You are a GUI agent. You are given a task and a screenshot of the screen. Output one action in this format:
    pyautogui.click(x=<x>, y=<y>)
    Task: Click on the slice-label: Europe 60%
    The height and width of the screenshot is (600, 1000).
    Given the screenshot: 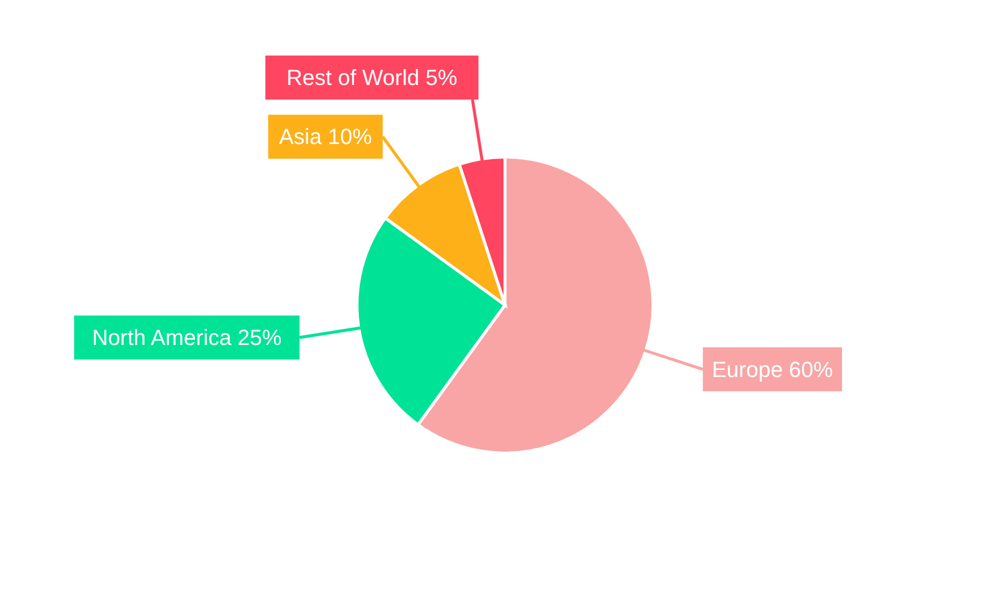 What is the action you would take?
    pyautogui.click(x=772, y=369)
    